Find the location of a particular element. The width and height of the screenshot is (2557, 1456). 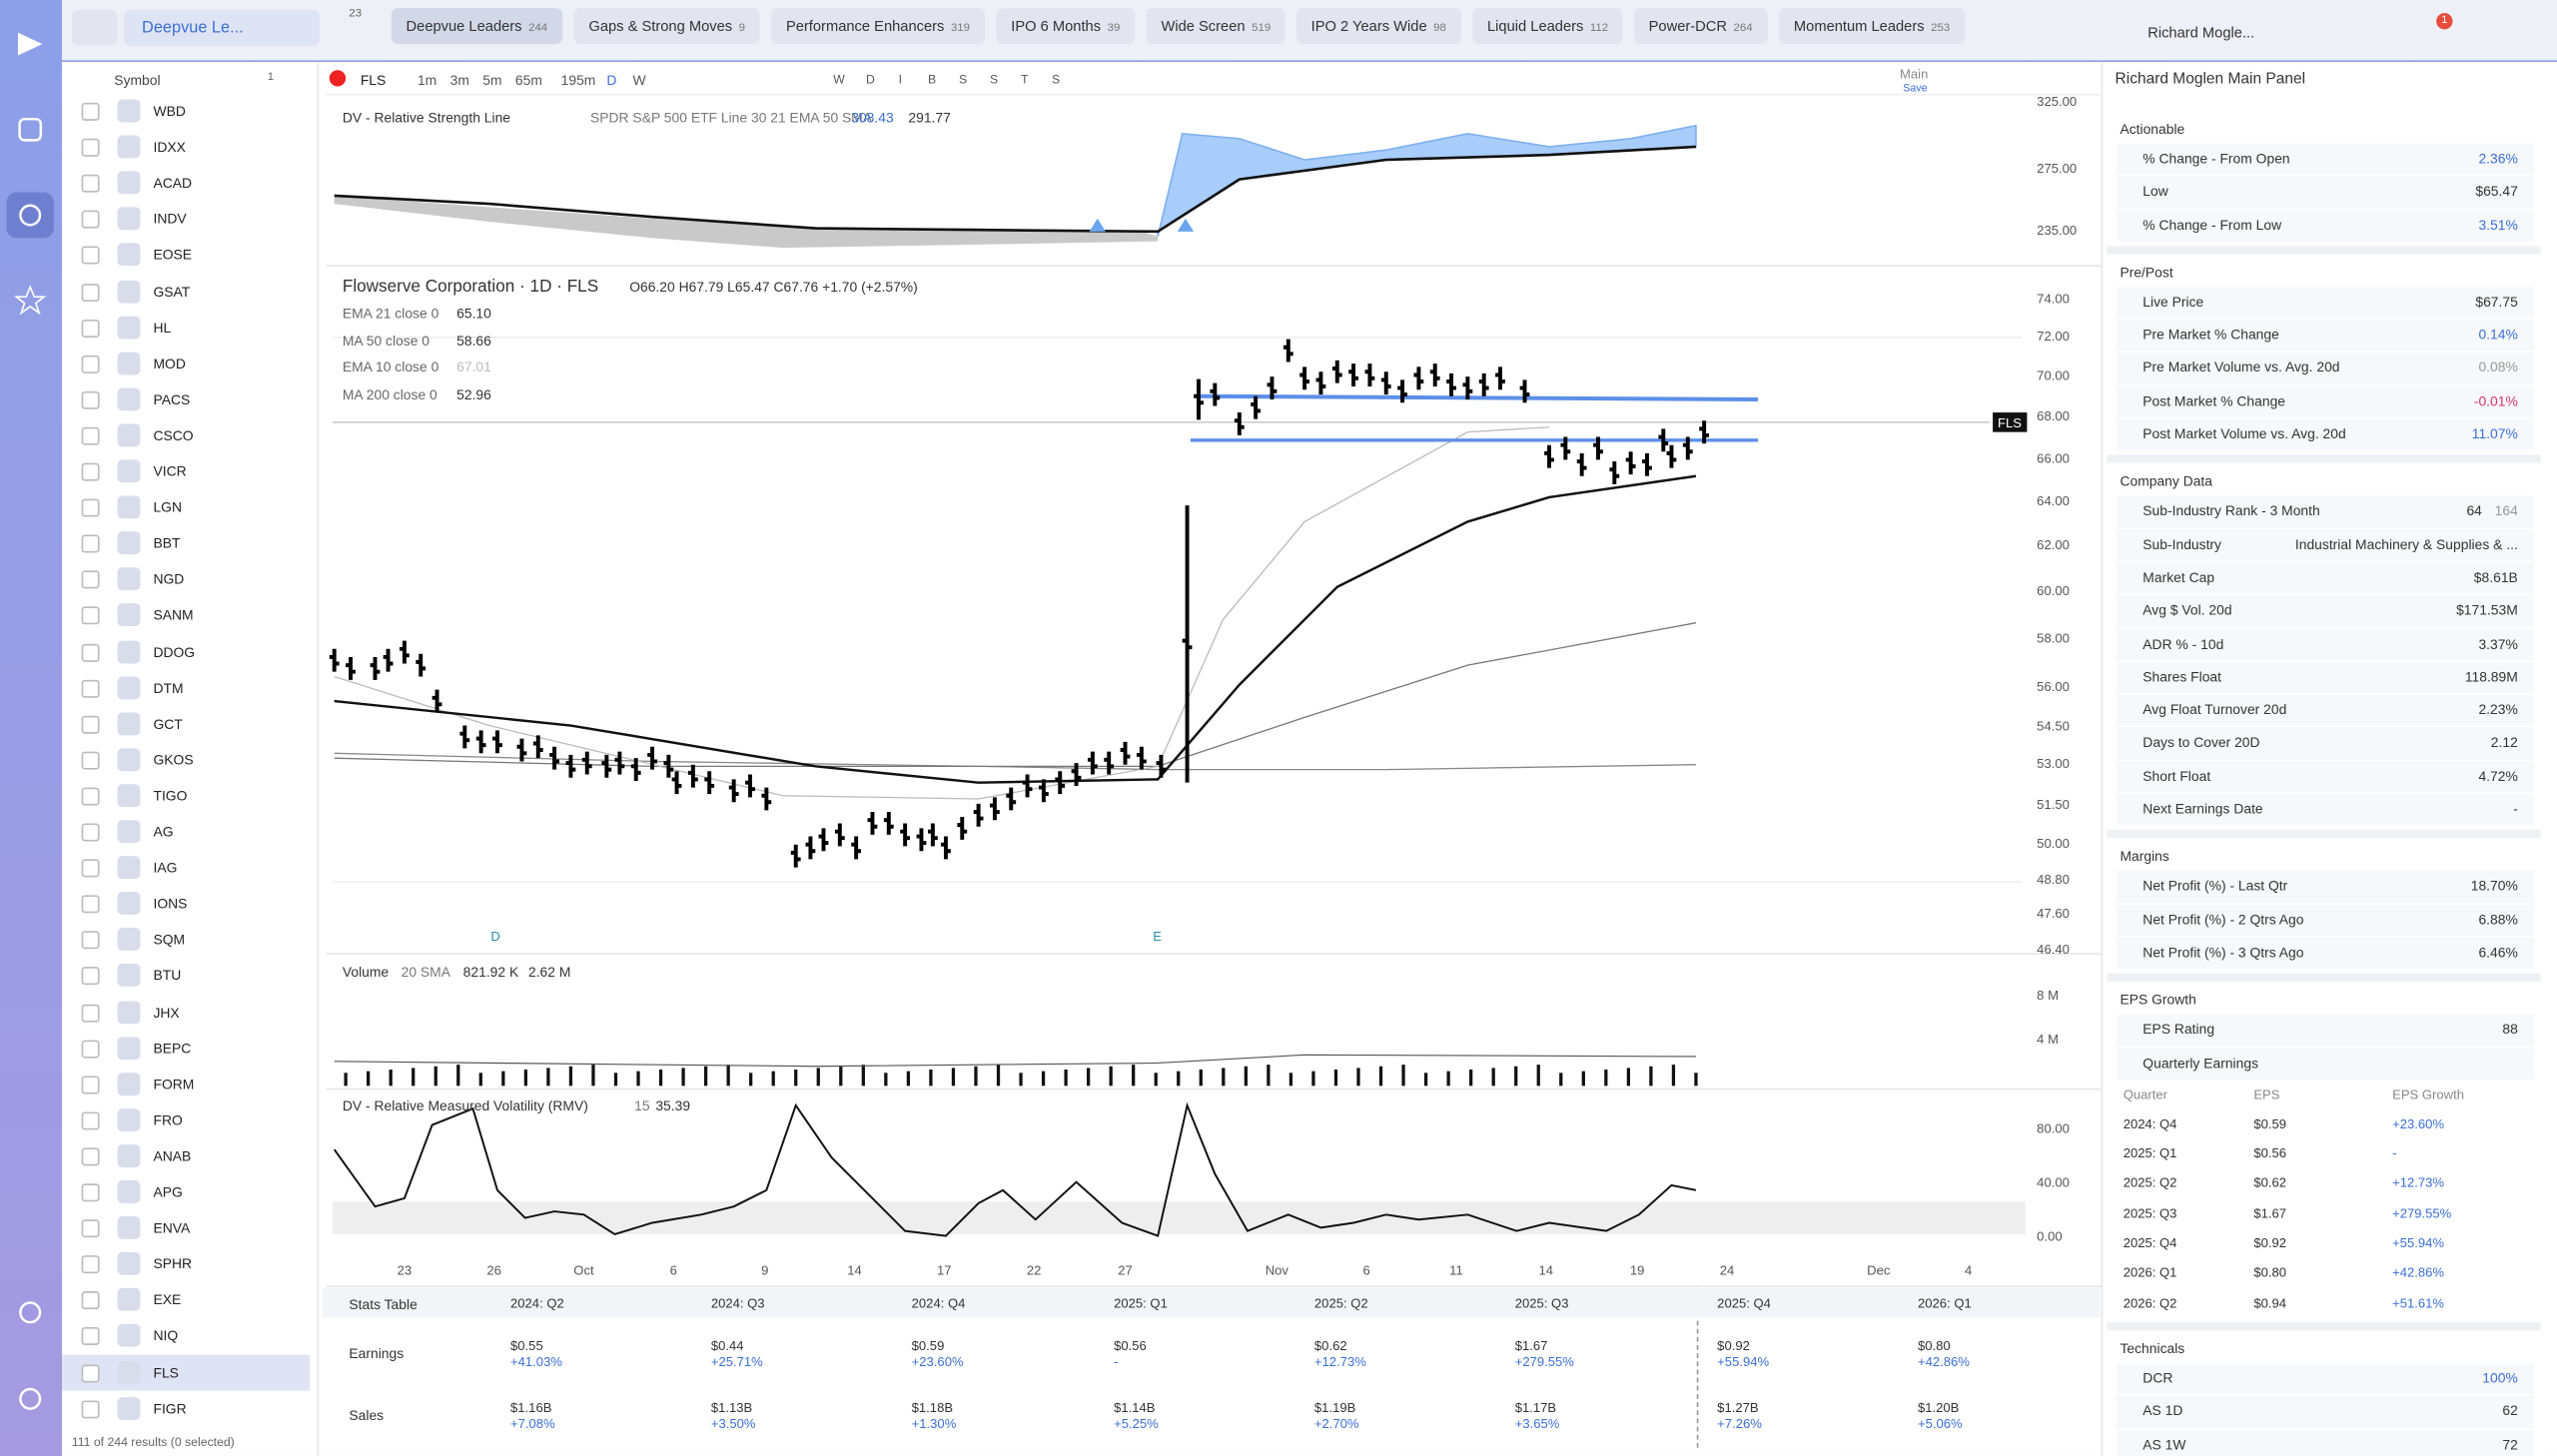

watchlist-row: NIQ is located at coordinates (186, 1336).